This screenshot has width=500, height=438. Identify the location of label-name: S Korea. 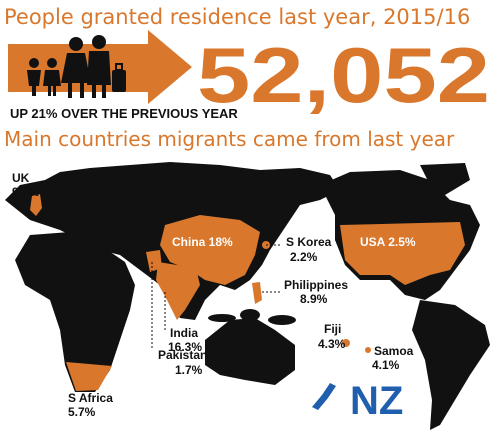
(309, 242).